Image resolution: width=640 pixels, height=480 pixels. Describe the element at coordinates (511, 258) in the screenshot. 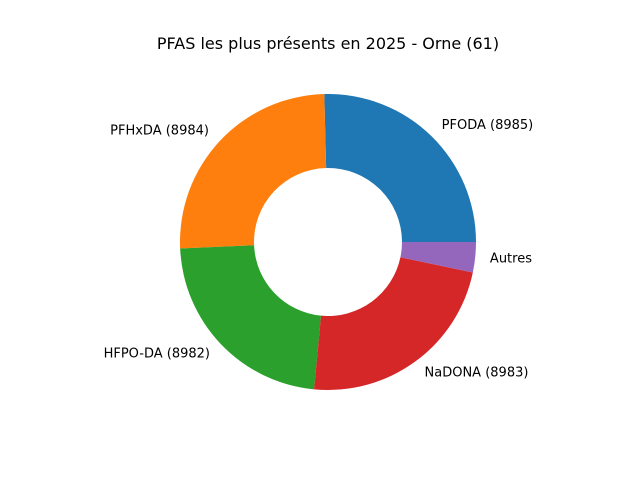

I see `label-autres: Autres` at that location.